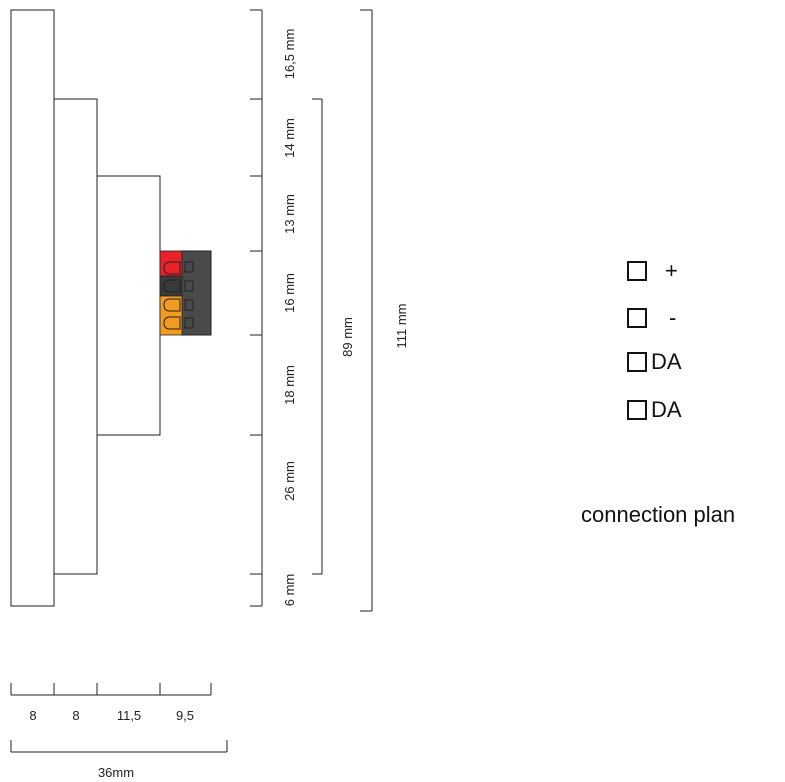  Describe the element at coordinates (289, 214) in the screenshot. I see `dim-label-13: 13 mm` at that location.